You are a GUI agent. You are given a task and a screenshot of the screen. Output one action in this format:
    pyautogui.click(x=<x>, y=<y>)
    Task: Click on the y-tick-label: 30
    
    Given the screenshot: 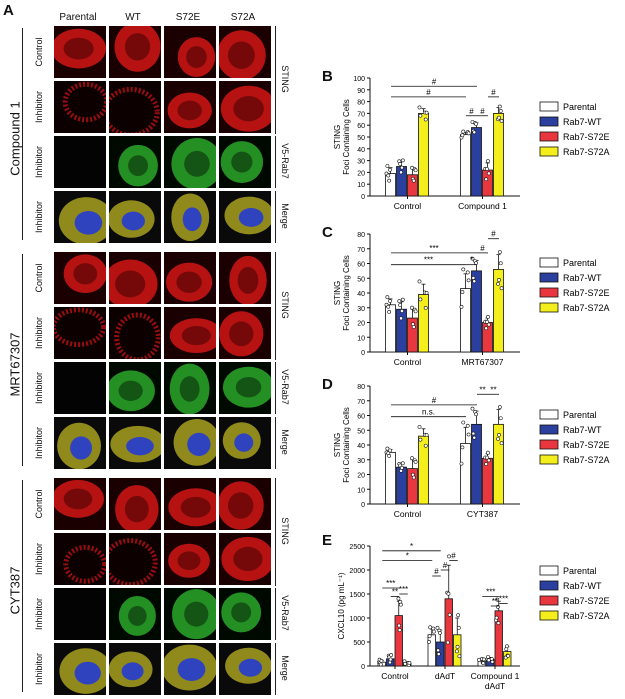 What is the action you would take?
    pyautogui.click(x=361, y=461)
    